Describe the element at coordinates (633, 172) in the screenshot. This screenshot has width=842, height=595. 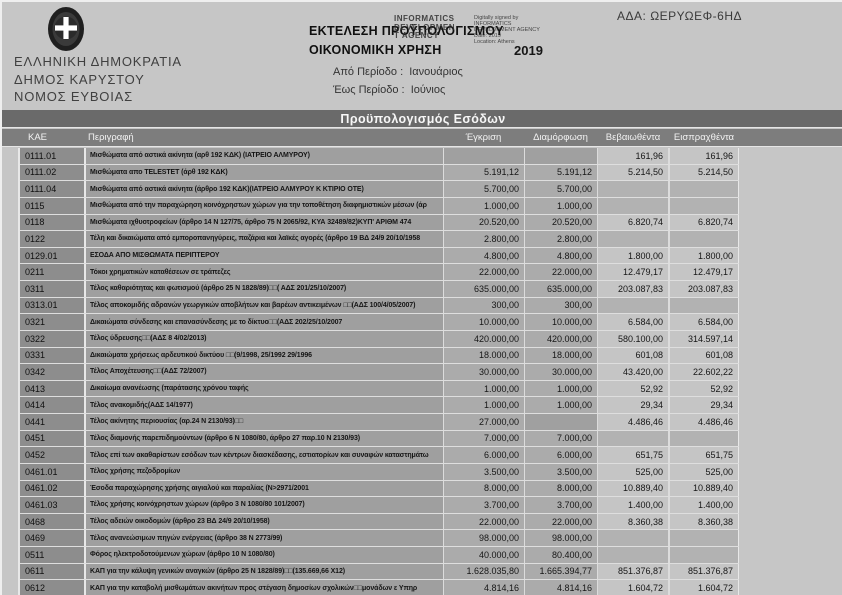
I see `certified-amount-cell: 5.214,50` at that location.